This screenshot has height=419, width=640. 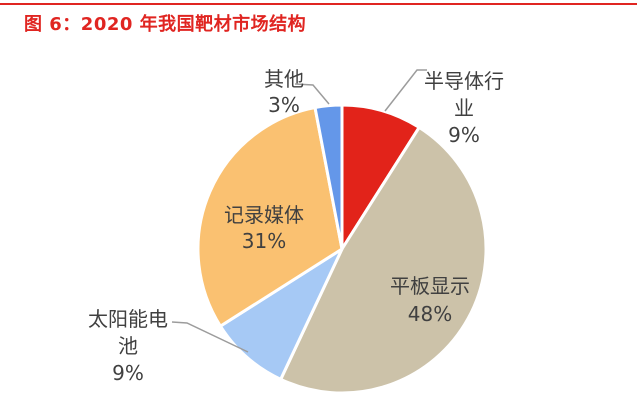 What do you see at coordinates (380, 177) in the screenshot?
I see `pie-slice-semiconductor` at bounding box center [380, 177].